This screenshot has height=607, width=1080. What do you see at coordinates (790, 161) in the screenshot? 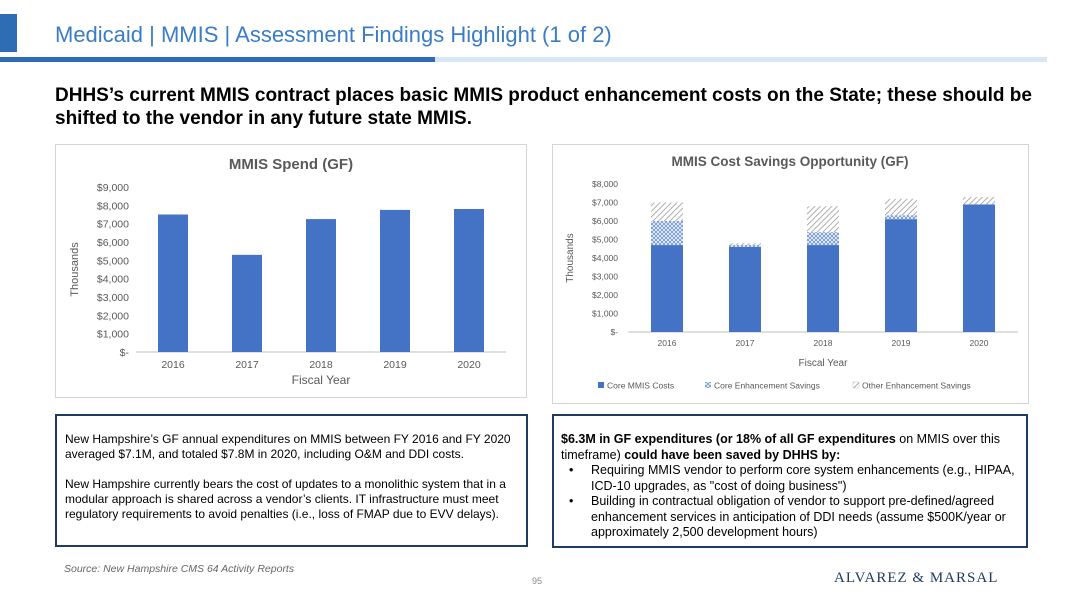
I see `chart-title: MMIS Cost Savings Opportunity (GF)` at bounding box center [790, 161].